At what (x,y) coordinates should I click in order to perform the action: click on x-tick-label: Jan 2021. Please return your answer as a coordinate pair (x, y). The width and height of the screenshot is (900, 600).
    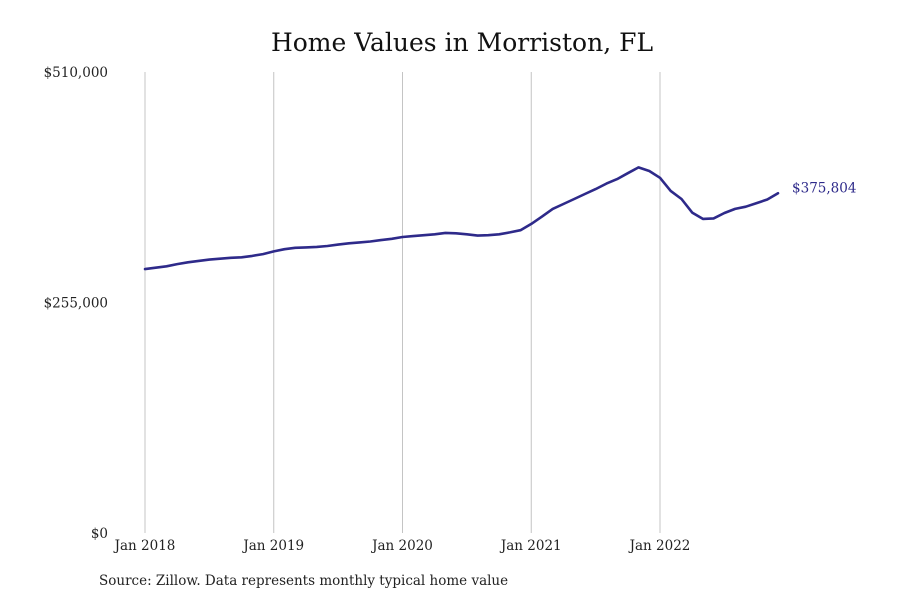
    Looking at the image, I should click on (530, 546).